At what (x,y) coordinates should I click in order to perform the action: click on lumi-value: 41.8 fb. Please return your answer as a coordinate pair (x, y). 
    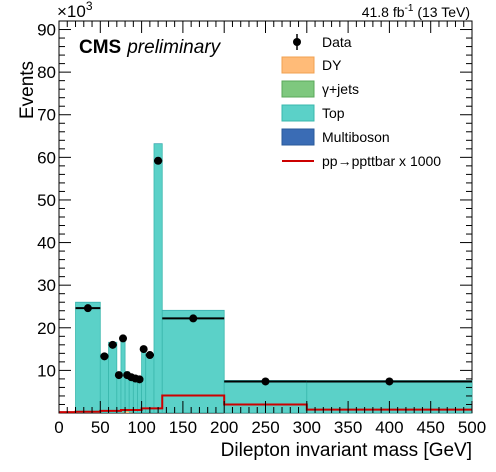
    Looking at the image, I should click on (383, 12).